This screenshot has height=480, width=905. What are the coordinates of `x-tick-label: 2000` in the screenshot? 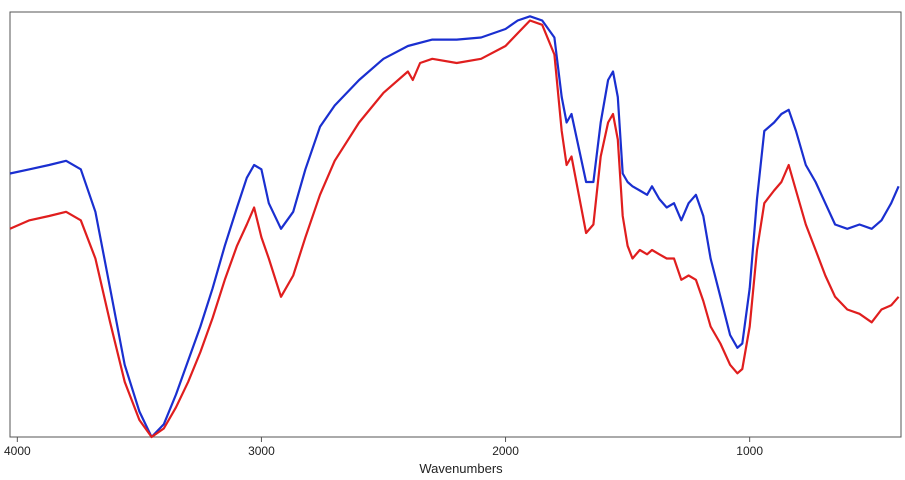 It's located at (505, 451).